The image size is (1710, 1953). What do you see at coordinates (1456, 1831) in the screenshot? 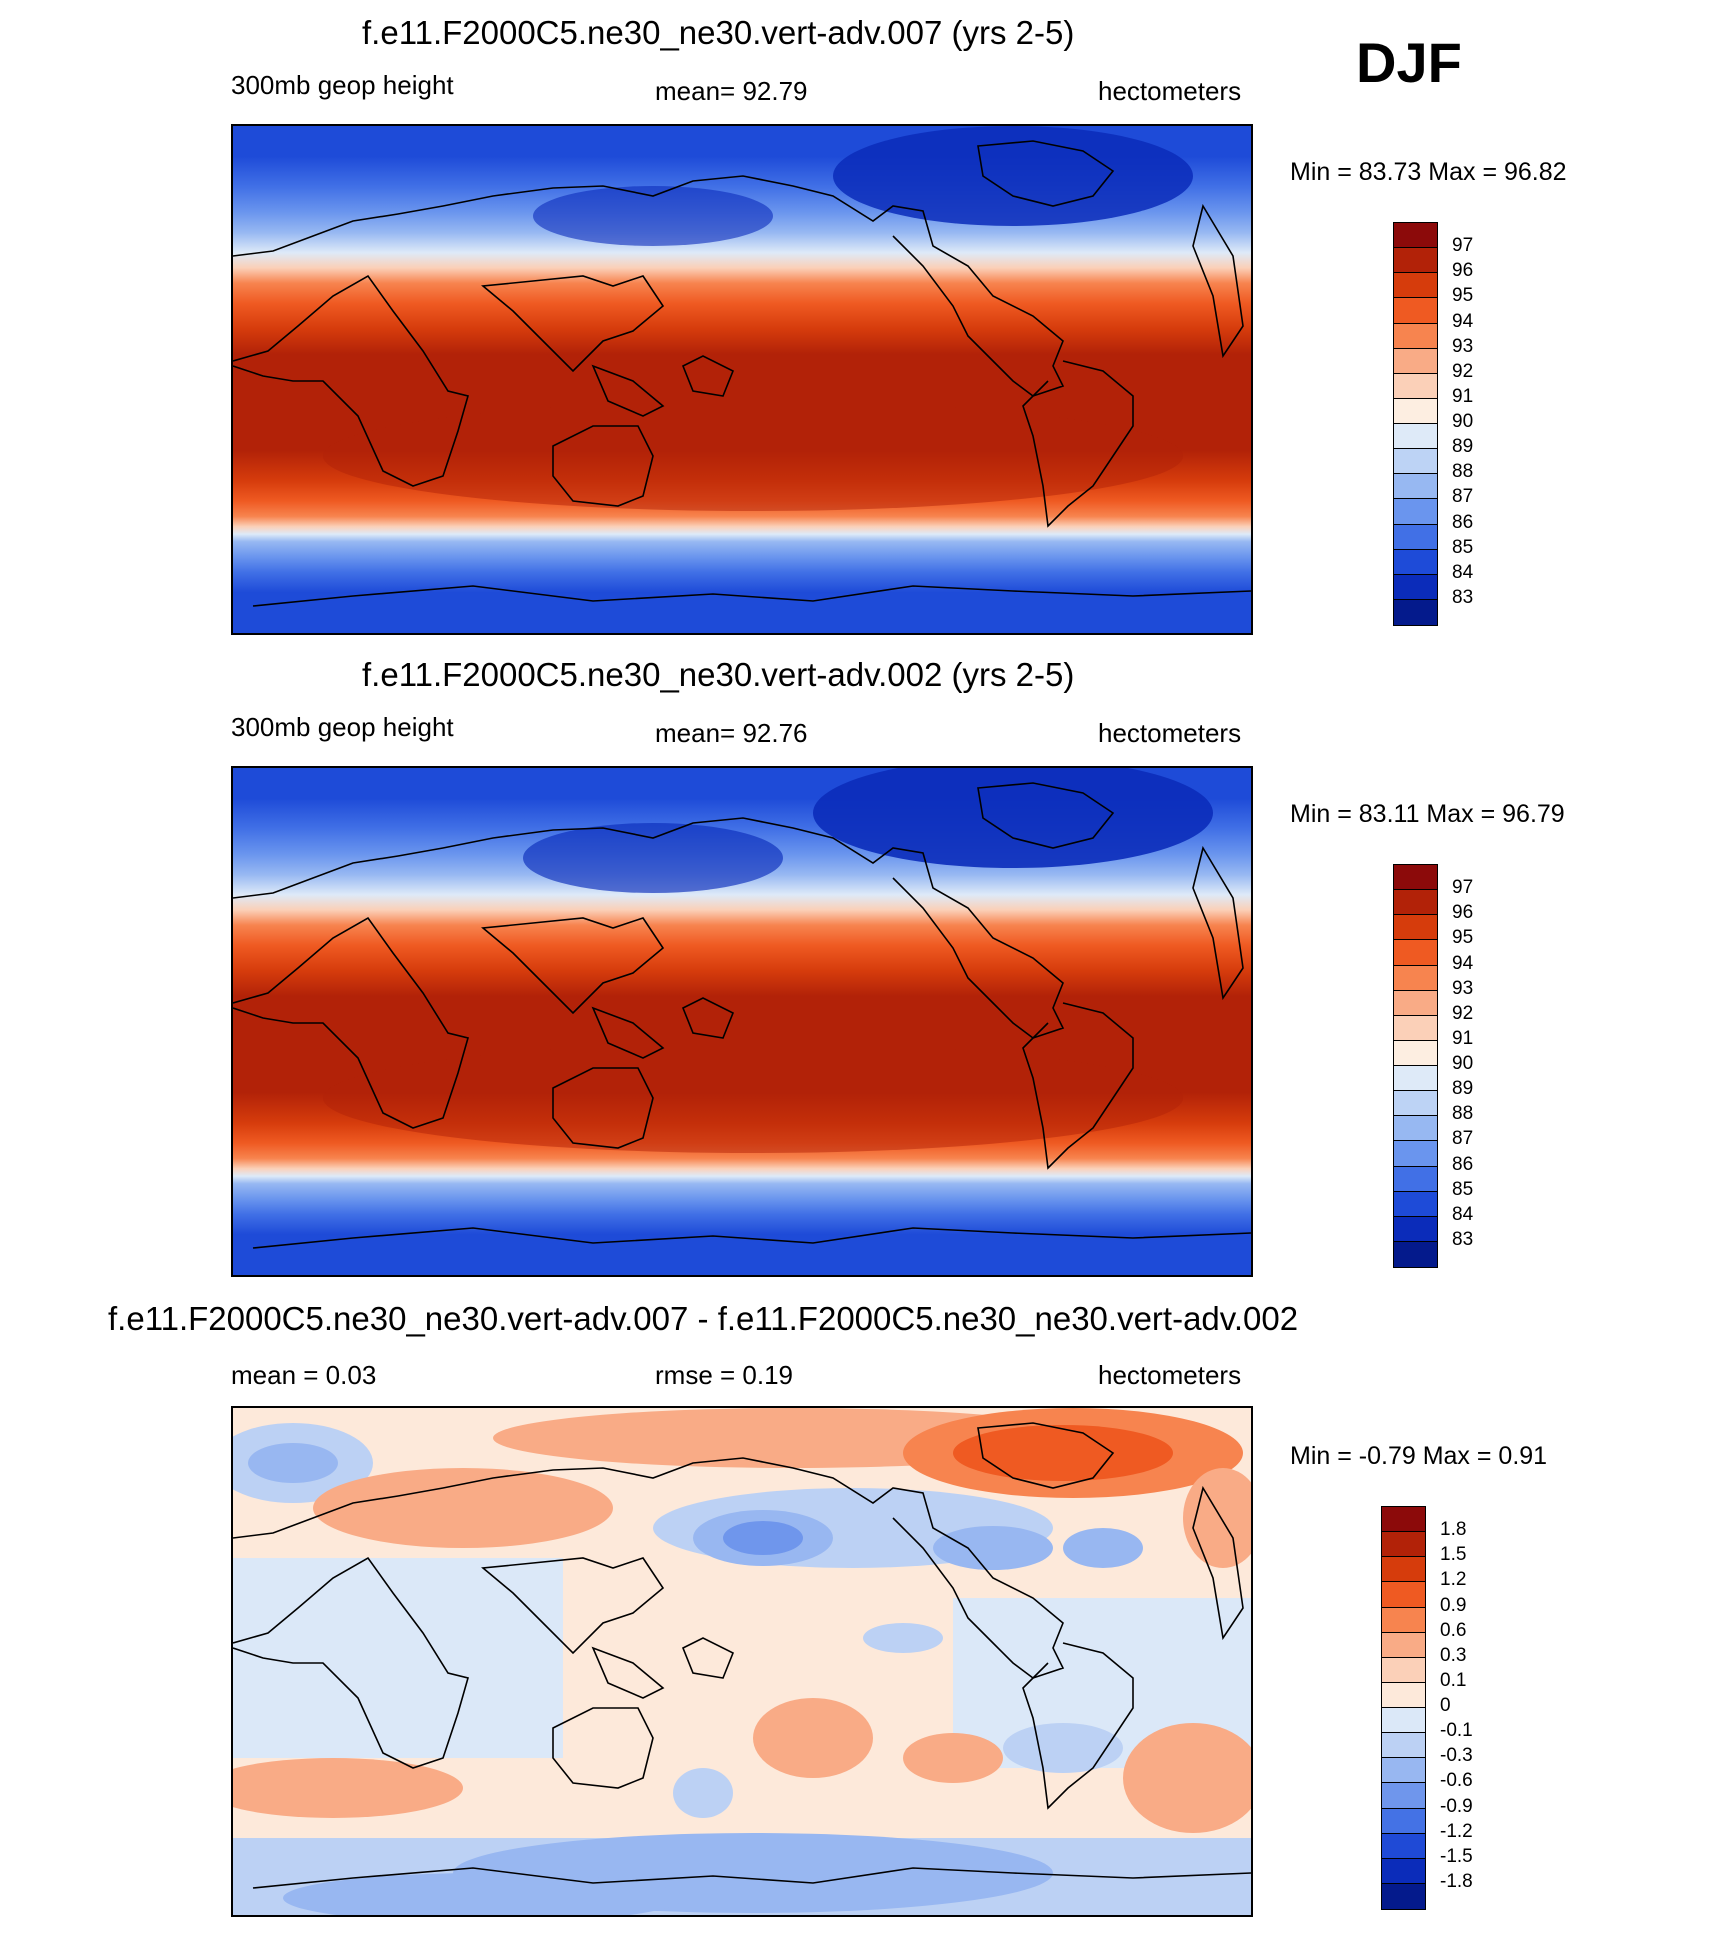
I see `colorbar-level-label: -1.2` at bounding box center [1456, 1831].